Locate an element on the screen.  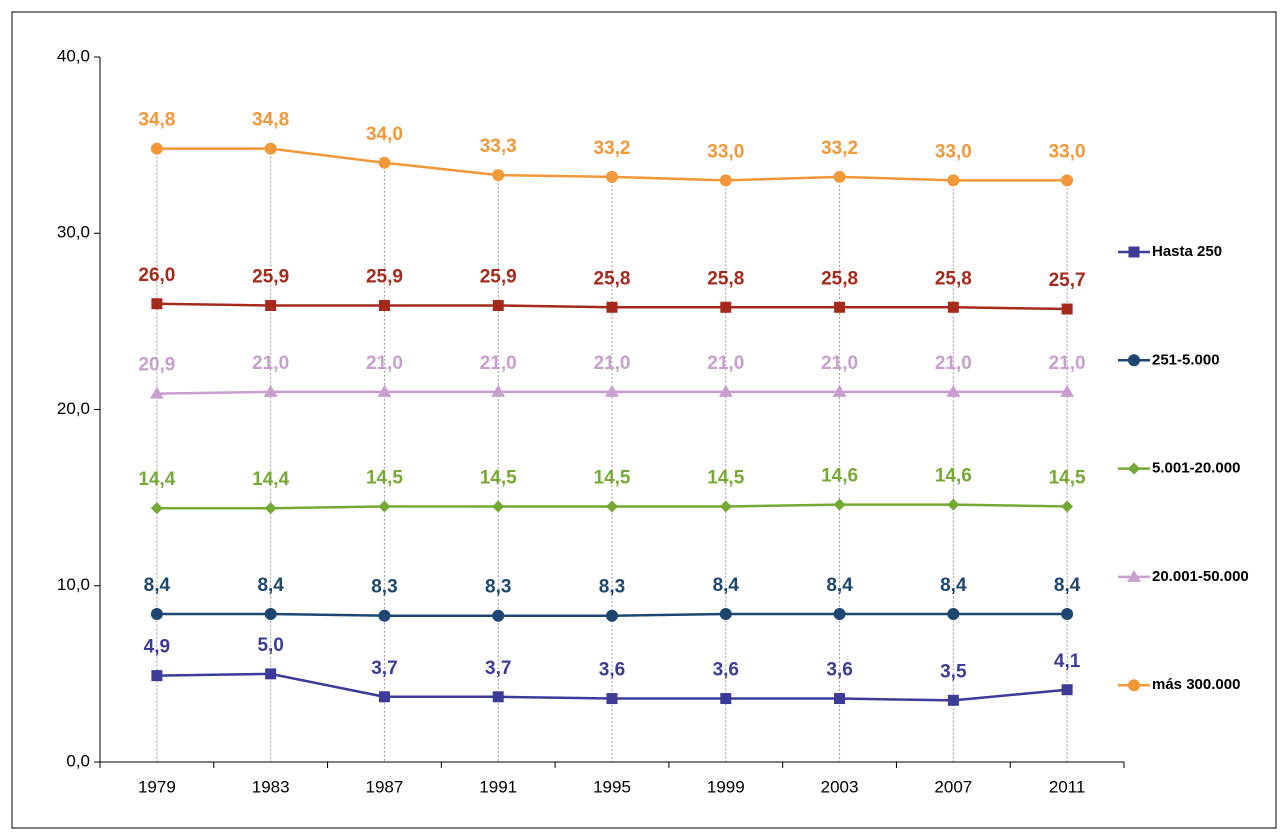
x-tick-label: 1999 is located at coordinates (726, 786).